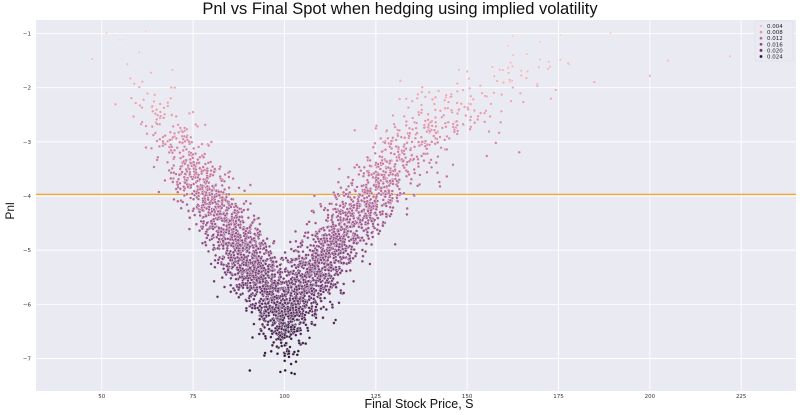 This screenshot has height=415, width=800. What do you see at coordinates (27, 360) in the screenshot?
I see `y-tick-label: −7` at bounding box center [27, 360].